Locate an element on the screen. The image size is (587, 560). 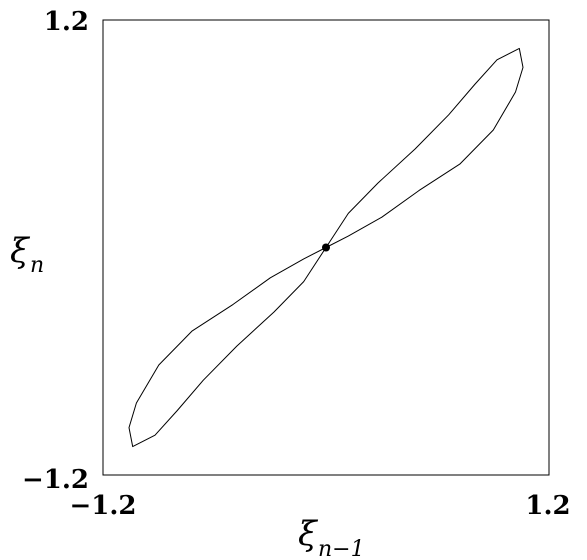
svg-text: n is located at coordinates (37, 265).